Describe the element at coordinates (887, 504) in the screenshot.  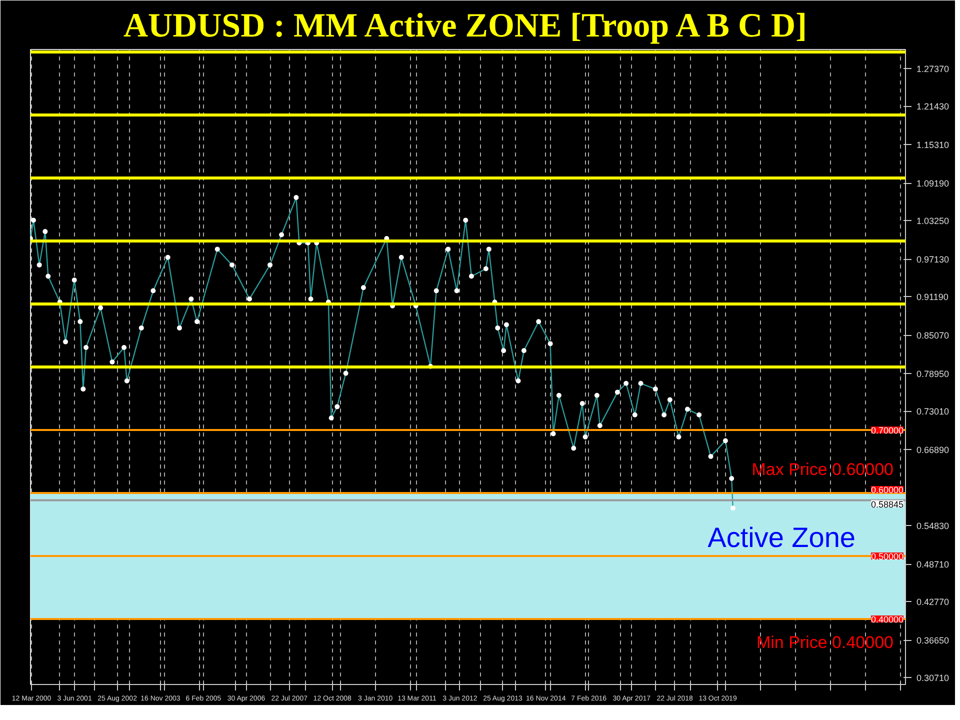
I see `ref-line-label: 0.58845` at that location.